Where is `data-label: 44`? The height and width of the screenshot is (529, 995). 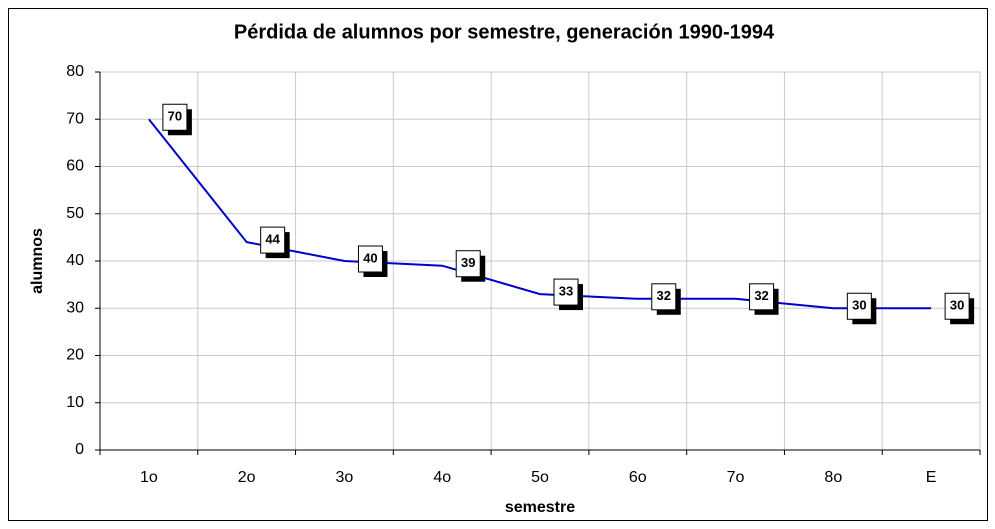
data-label: 44 is located at coordinates (272, 239).